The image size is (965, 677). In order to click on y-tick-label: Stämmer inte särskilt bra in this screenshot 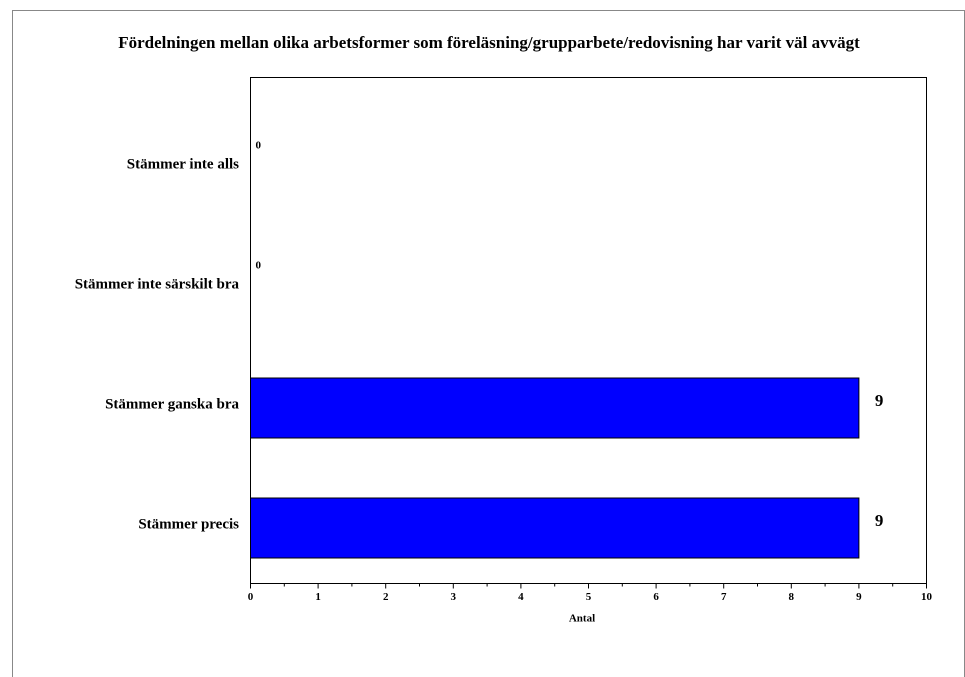, I will do `click(157, 284)`.